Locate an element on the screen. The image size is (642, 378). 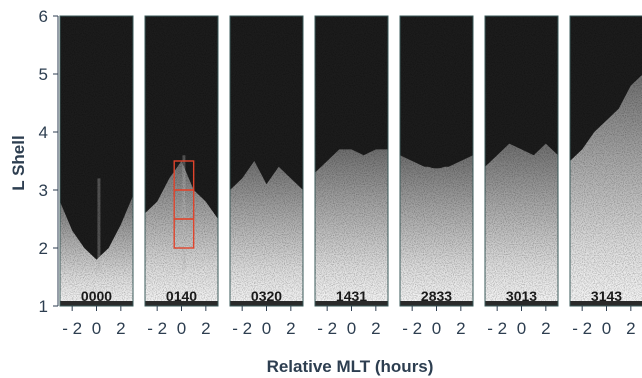
y-tick-label: 4 is located at coordinates (43, 132).